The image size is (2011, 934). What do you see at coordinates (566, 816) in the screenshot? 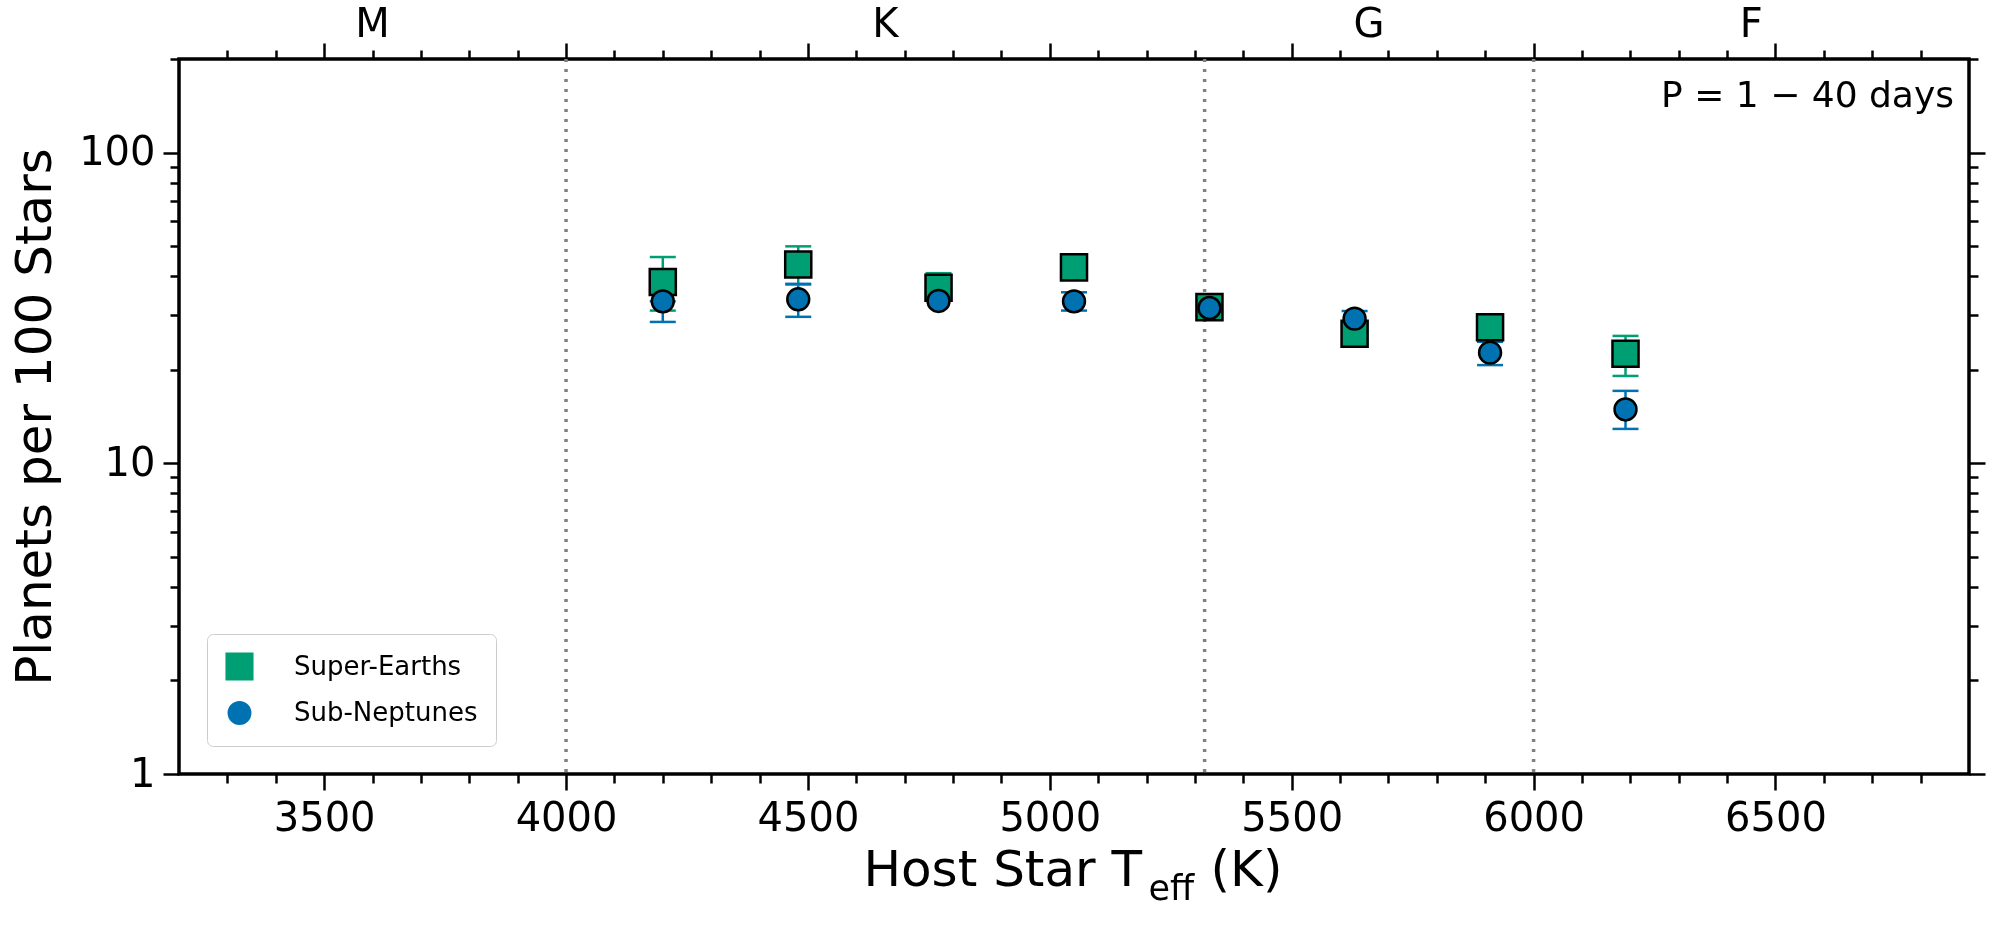
I see `x-tick-label: 4000` at bounding box center [566, 816].